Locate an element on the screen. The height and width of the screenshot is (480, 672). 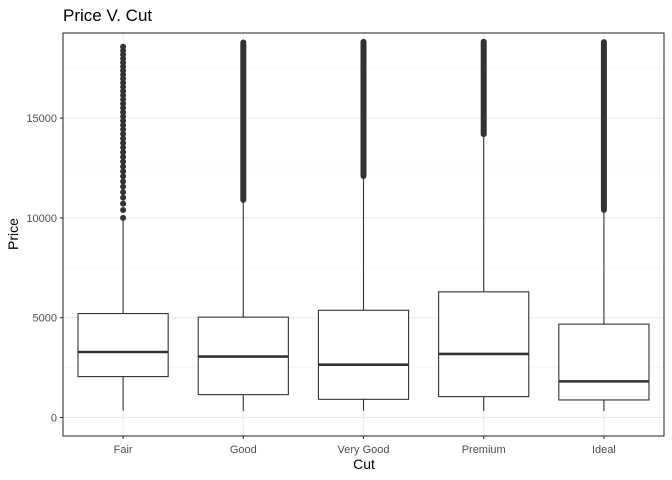
x-tick-label: Ideal is located at coordinates (604, 450).